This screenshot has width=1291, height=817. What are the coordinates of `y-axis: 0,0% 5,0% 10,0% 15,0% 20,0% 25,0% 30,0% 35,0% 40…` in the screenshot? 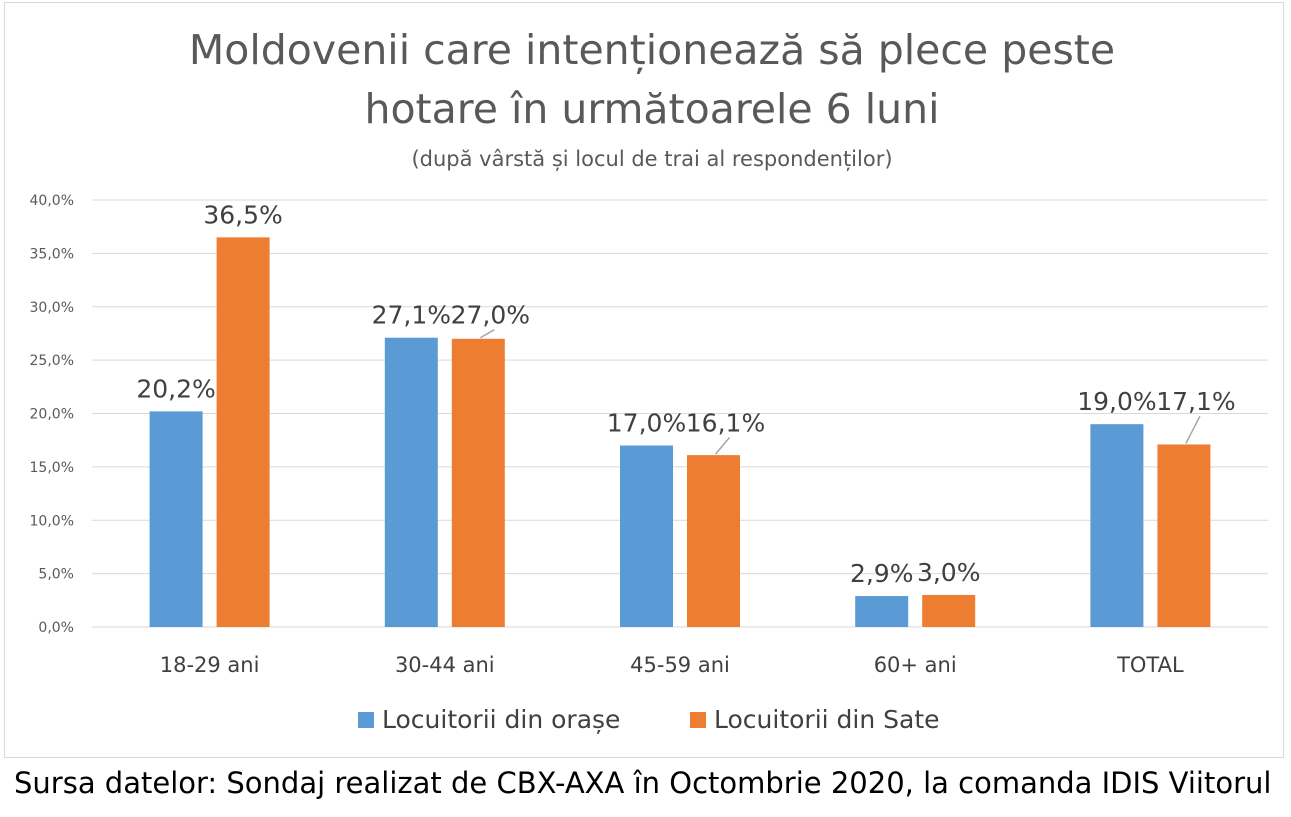 It's located at (52, 414).